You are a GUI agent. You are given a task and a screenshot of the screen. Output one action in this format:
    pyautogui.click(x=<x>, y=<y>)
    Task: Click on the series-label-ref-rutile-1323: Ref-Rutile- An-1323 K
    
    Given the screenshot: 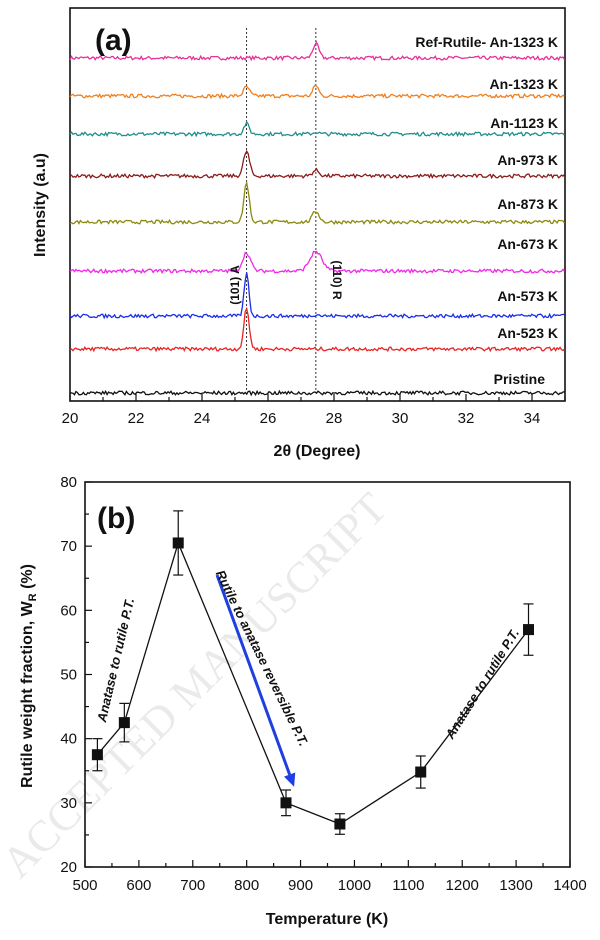 What is the action you would take?
    pyautogui.click(x=486, y=42)
    